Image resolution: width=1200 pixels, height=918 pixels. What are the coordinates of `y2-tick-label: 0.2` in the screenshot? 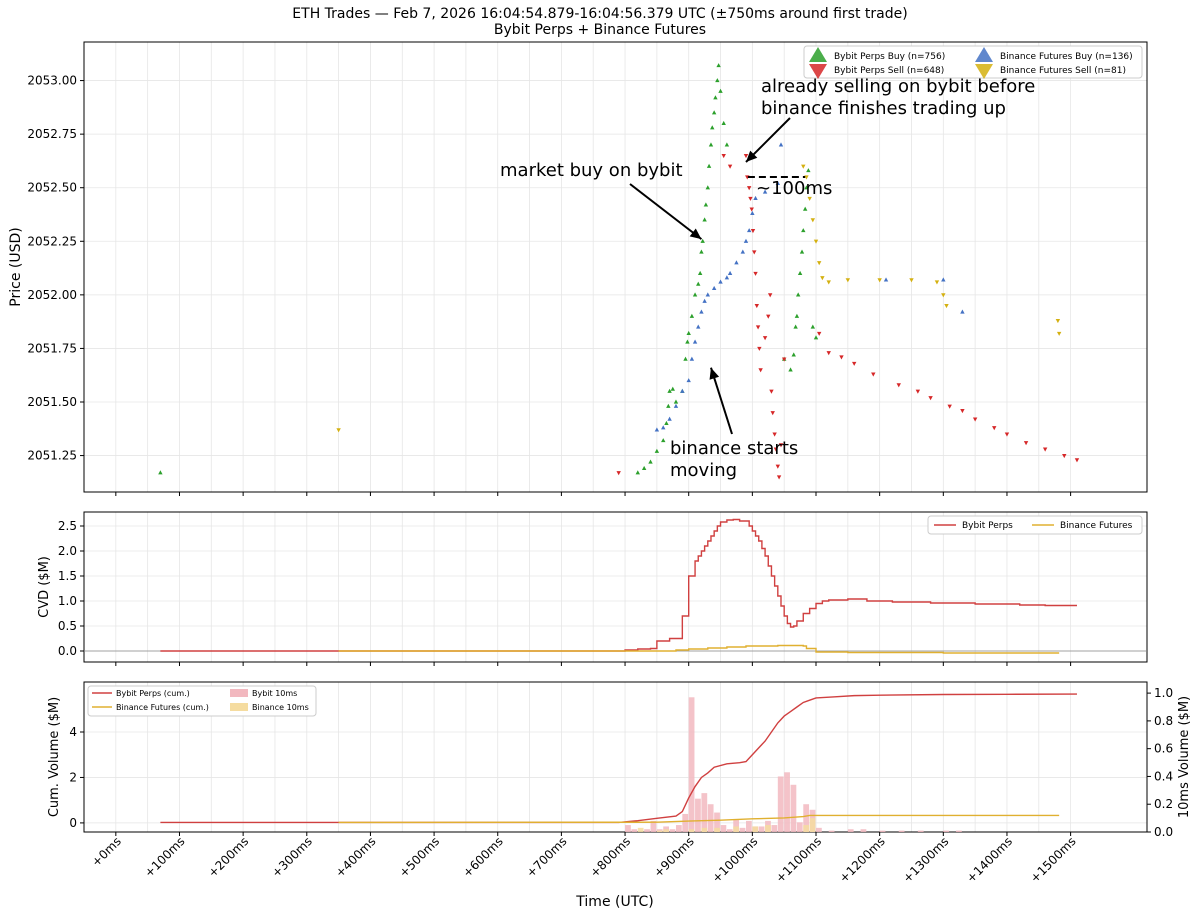 It's located at (1163, 804).